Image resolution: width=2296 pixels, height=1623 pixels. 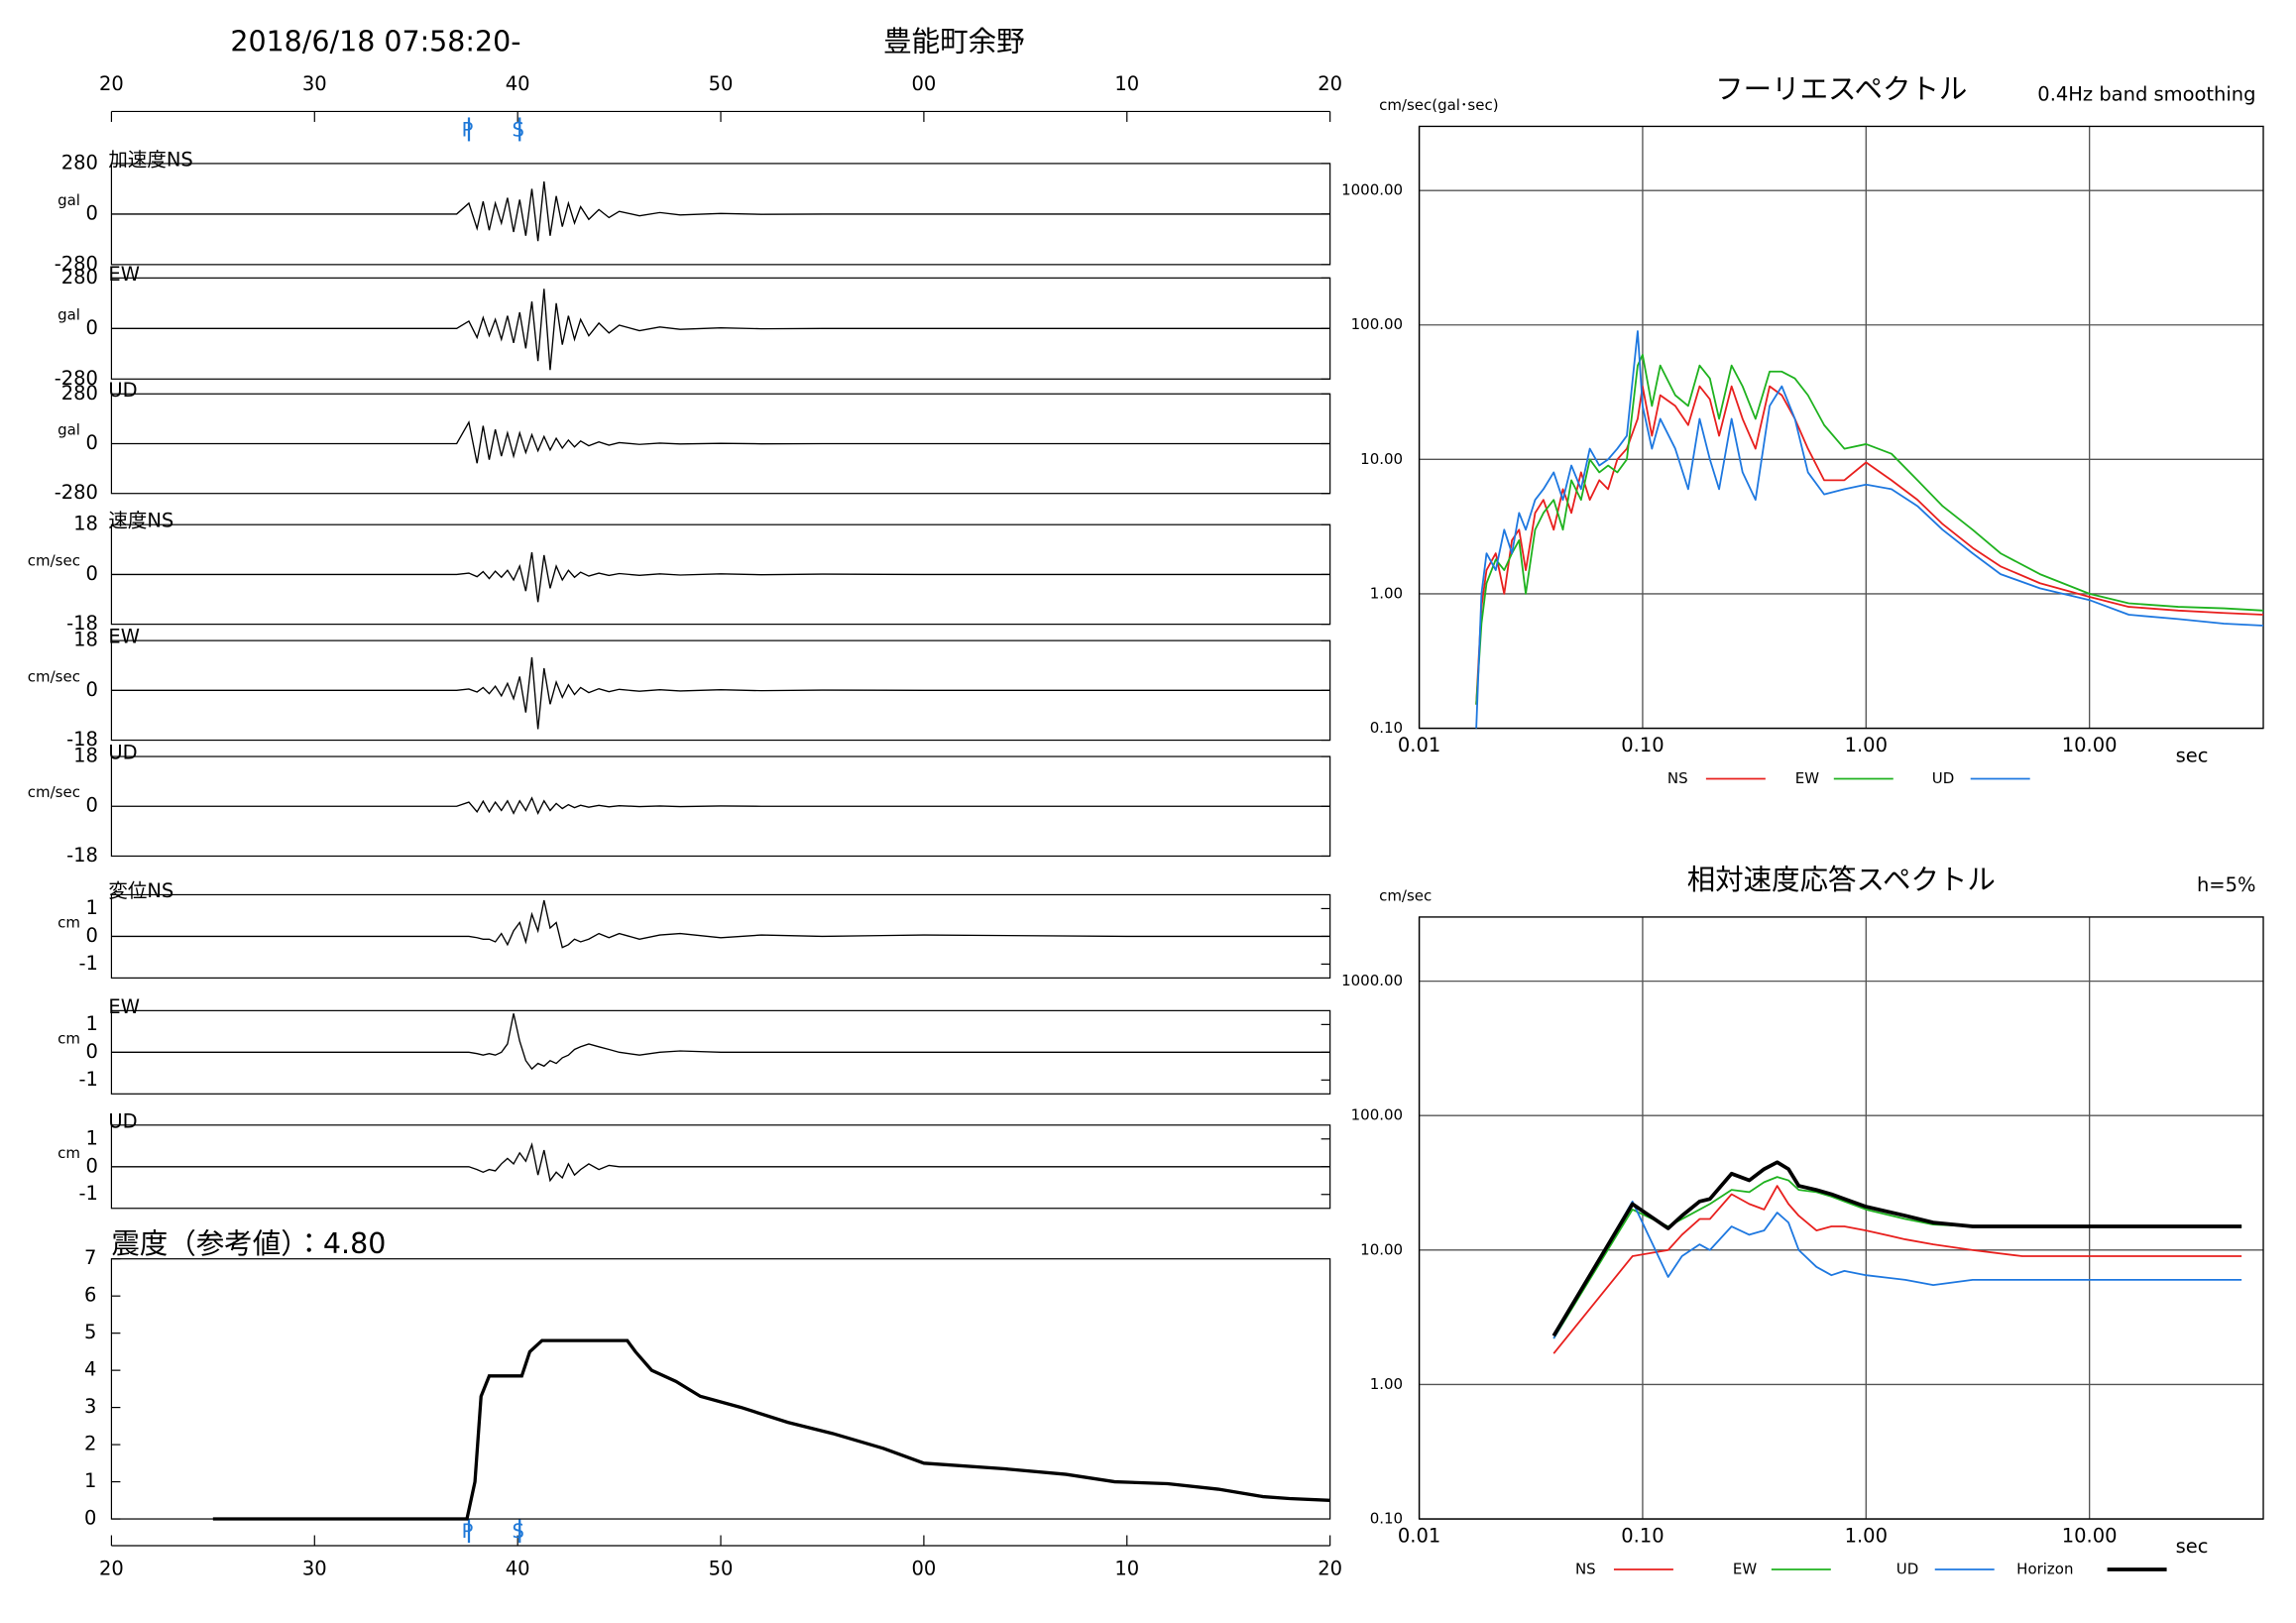 What do you see at coordinates (2044, 1569) in the screenshot?
I see `legend-label: Horizon` at bounding box center [2044, 1569].